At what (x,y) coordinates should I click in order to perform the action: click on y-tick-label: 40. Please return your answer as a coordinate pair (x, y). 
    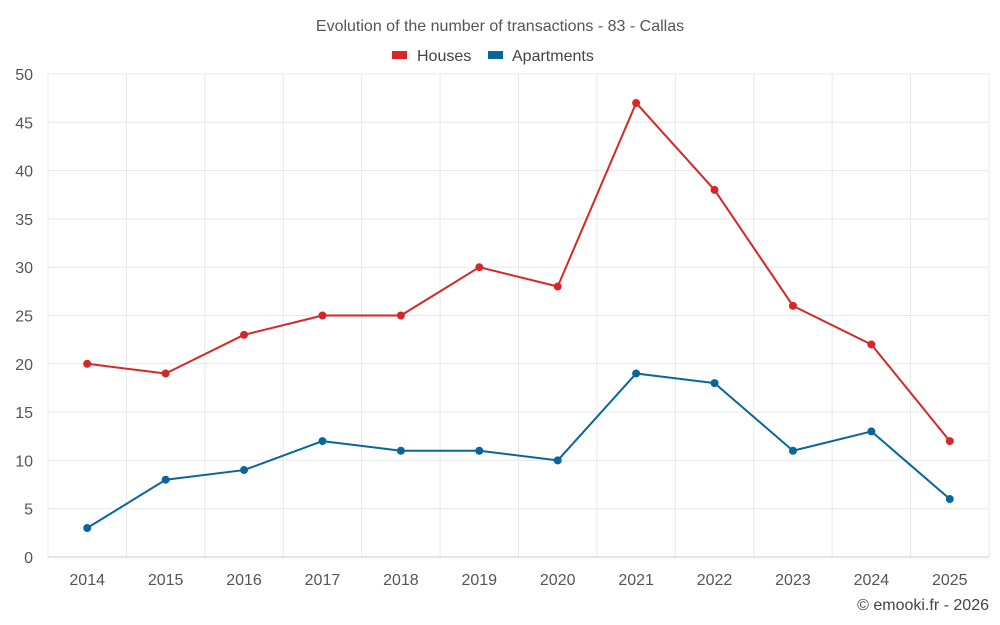
    Looking at the image, I should click on (24, 172).